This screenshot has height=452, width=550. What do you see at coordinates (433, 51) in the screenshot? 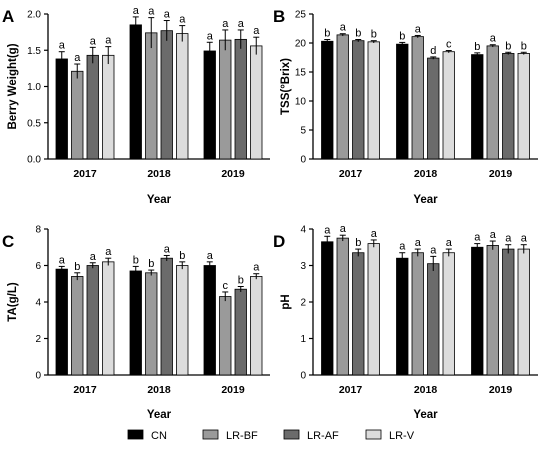
I see `significance-letter: d` at bounding box center [433, 51].